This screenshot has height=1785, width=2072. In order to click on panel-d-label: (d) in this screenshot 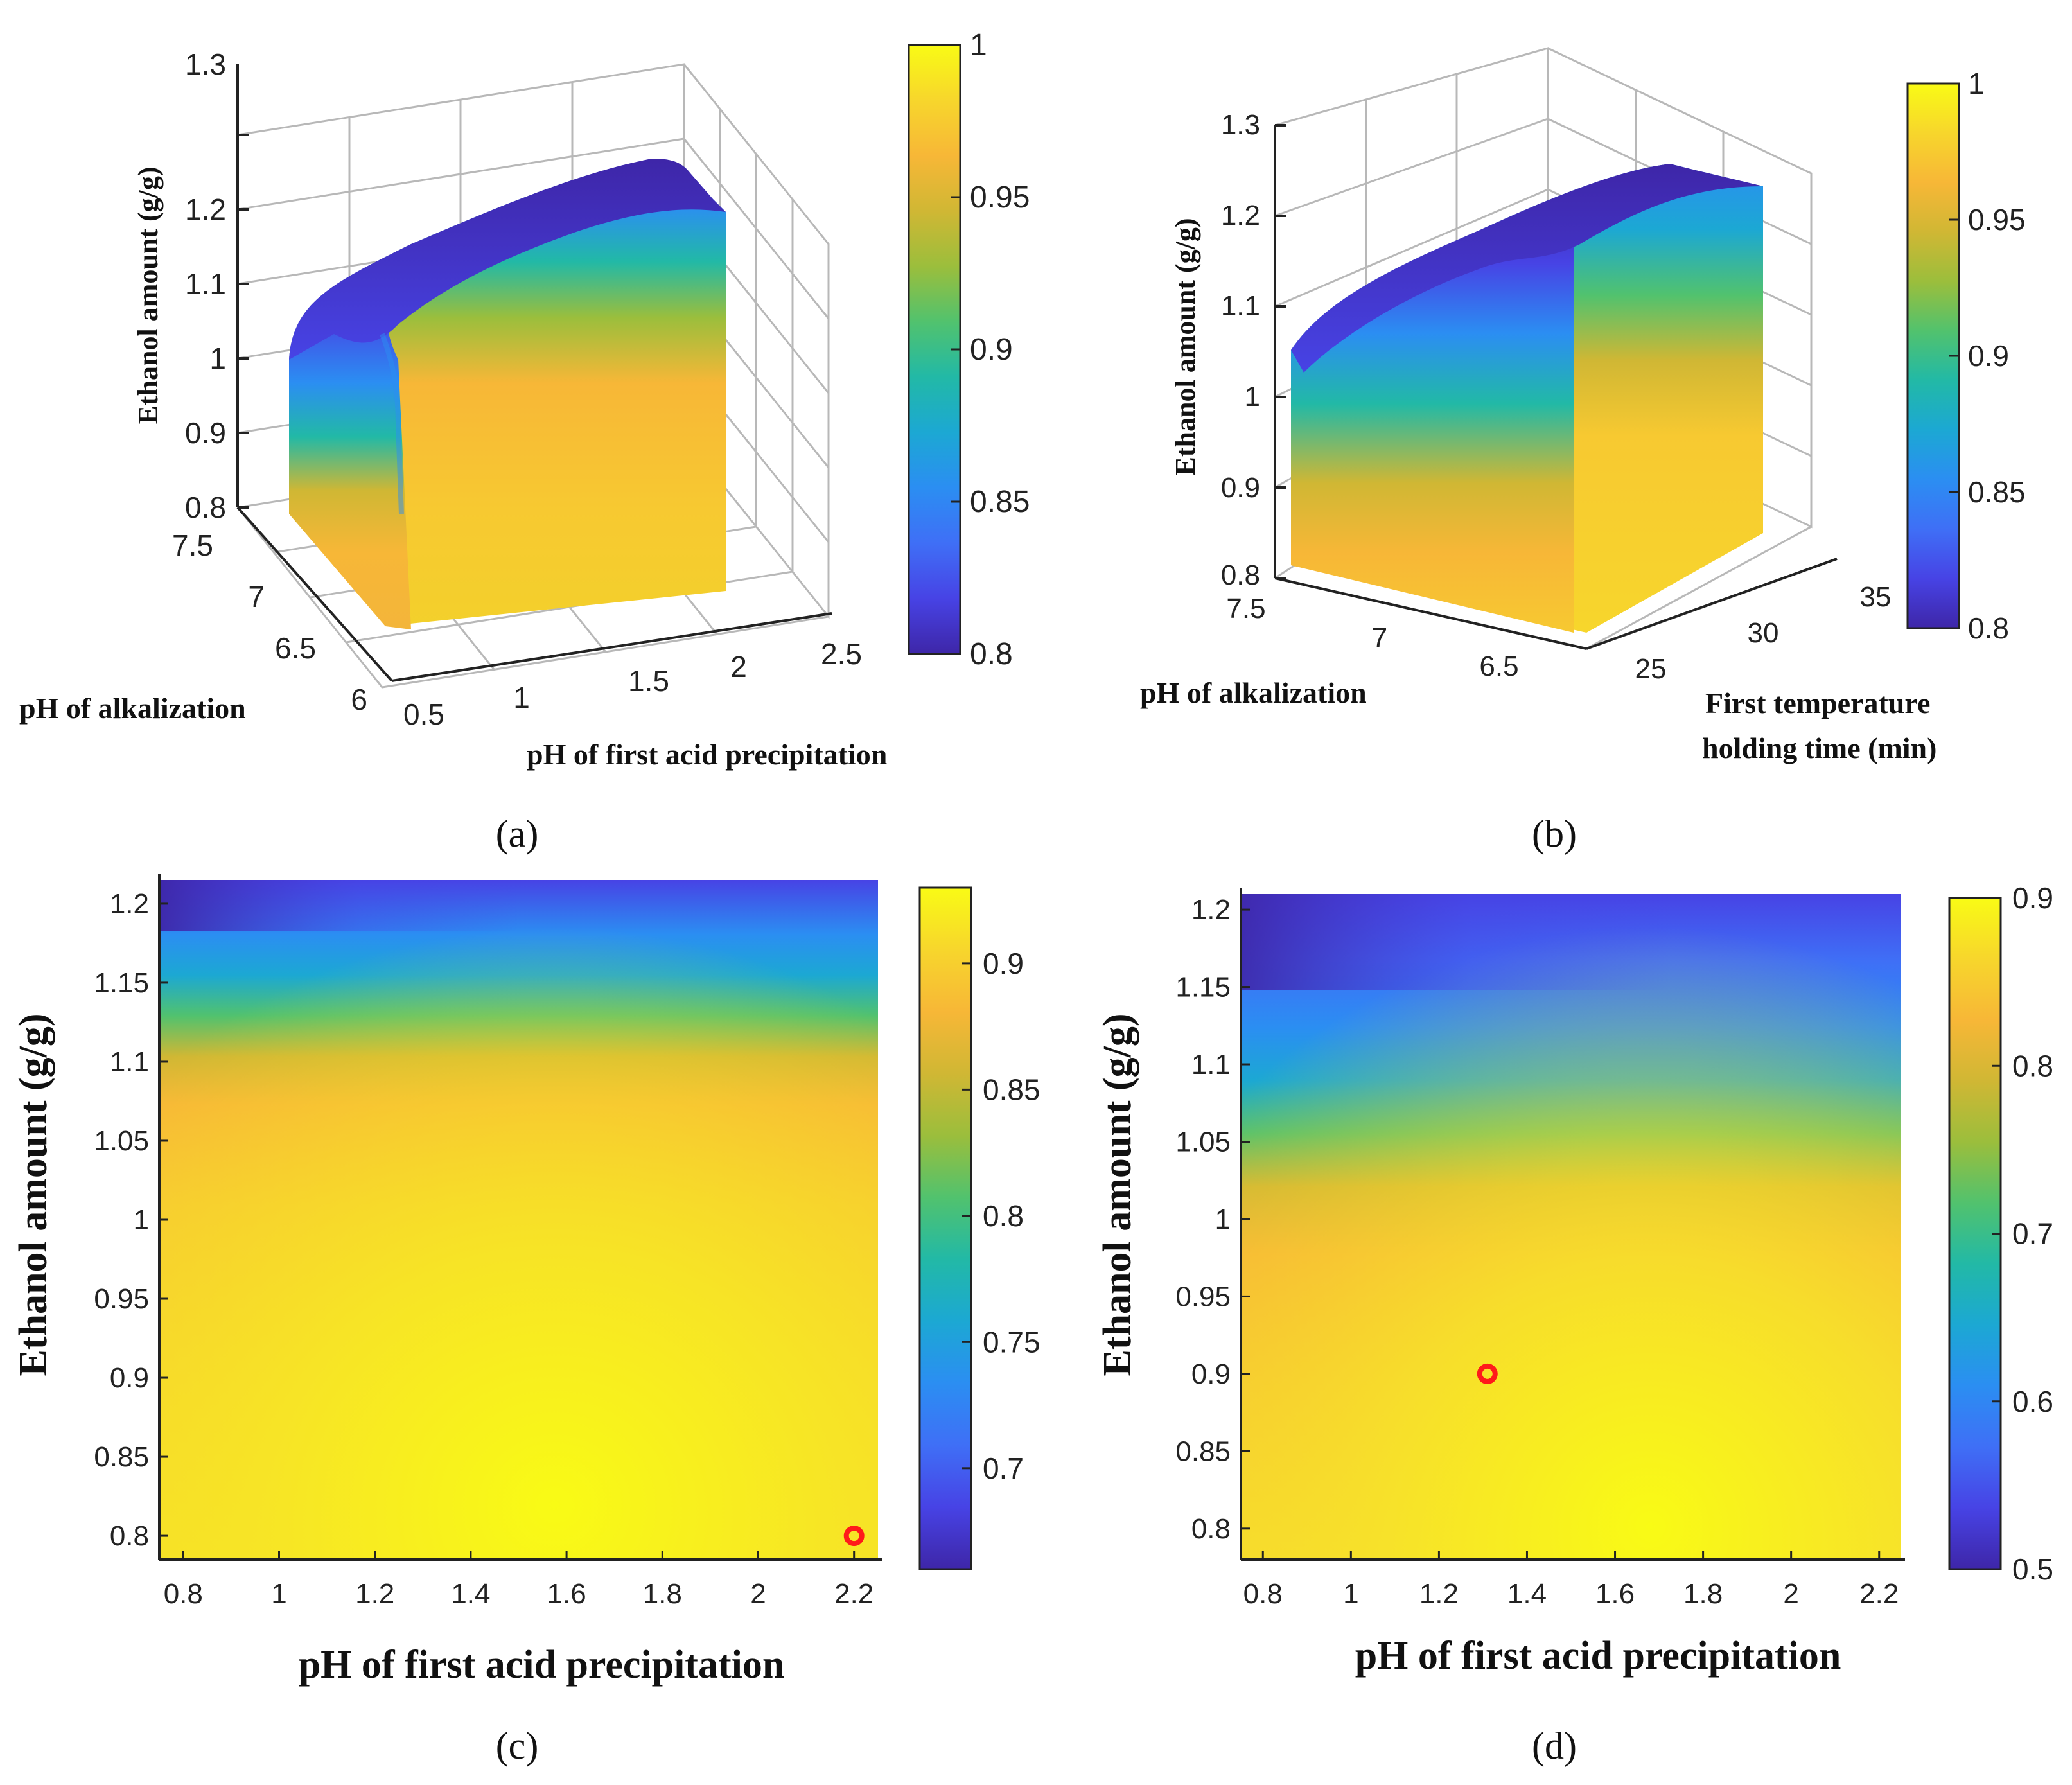, I will do `click(1554, 1746)`.